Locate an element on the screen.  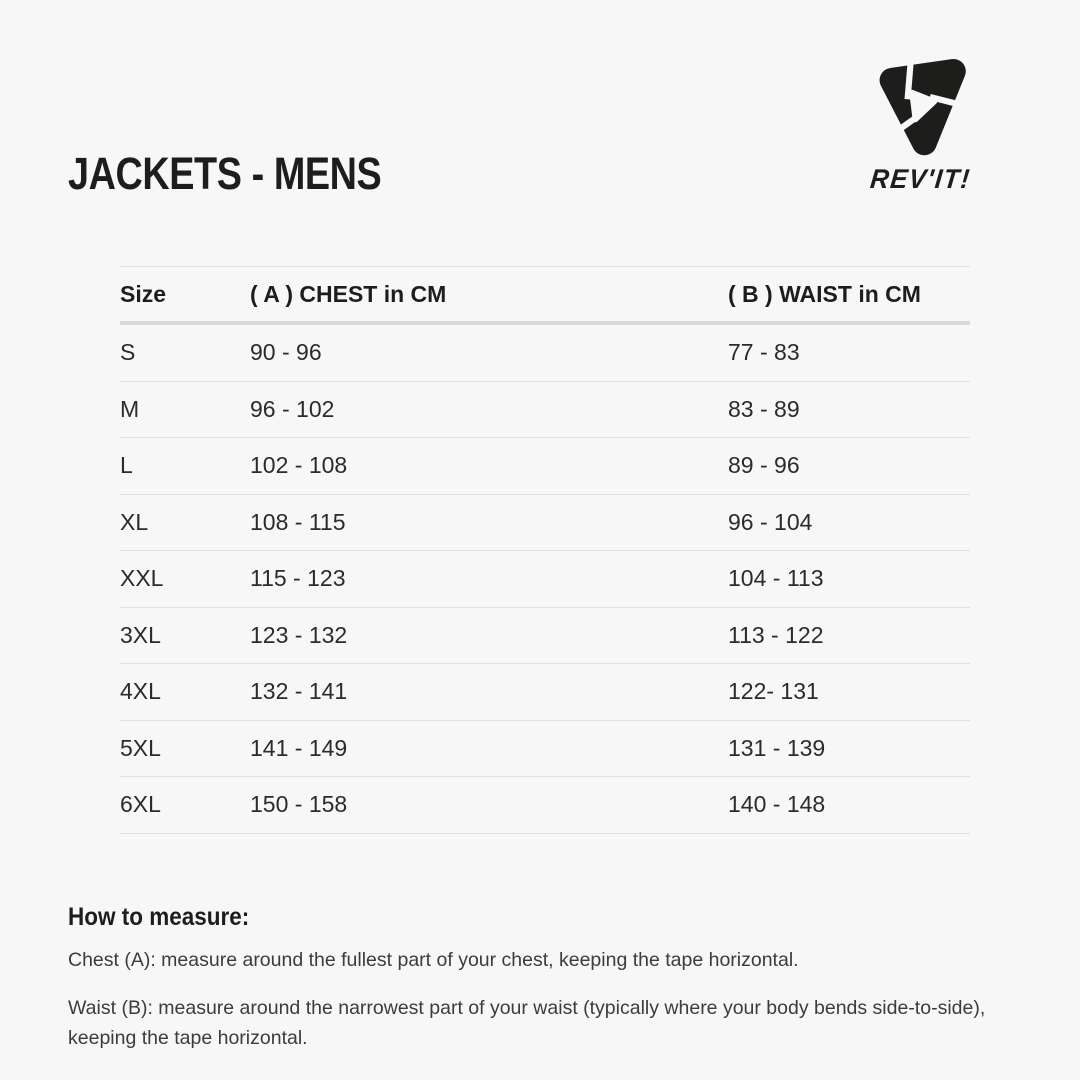
row-size: 3XL is located at coordinates (140, 634).